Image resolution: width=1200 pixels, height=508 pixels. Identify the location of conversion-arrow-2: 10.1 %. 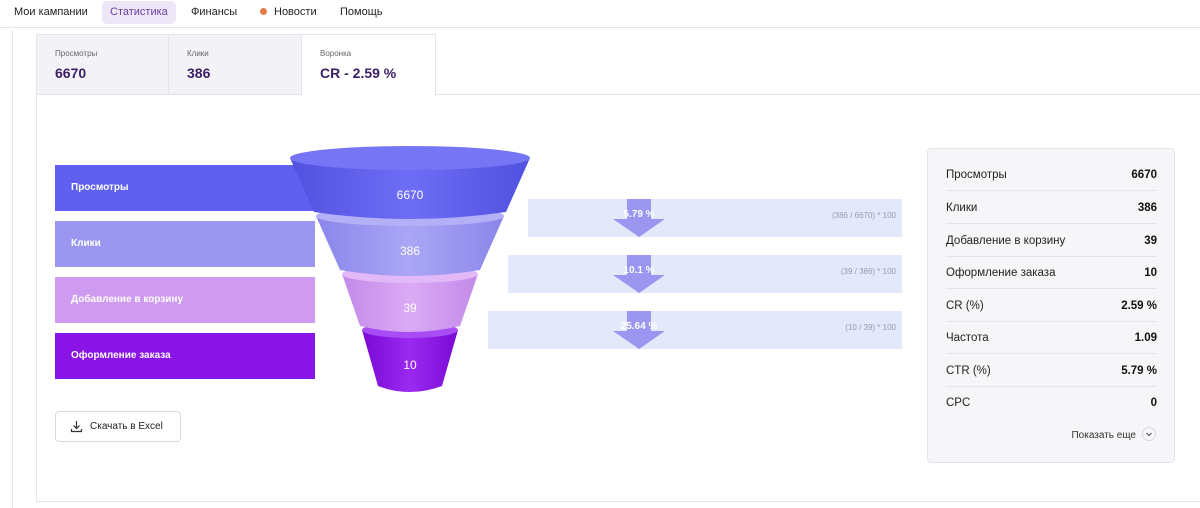
(639, 274).